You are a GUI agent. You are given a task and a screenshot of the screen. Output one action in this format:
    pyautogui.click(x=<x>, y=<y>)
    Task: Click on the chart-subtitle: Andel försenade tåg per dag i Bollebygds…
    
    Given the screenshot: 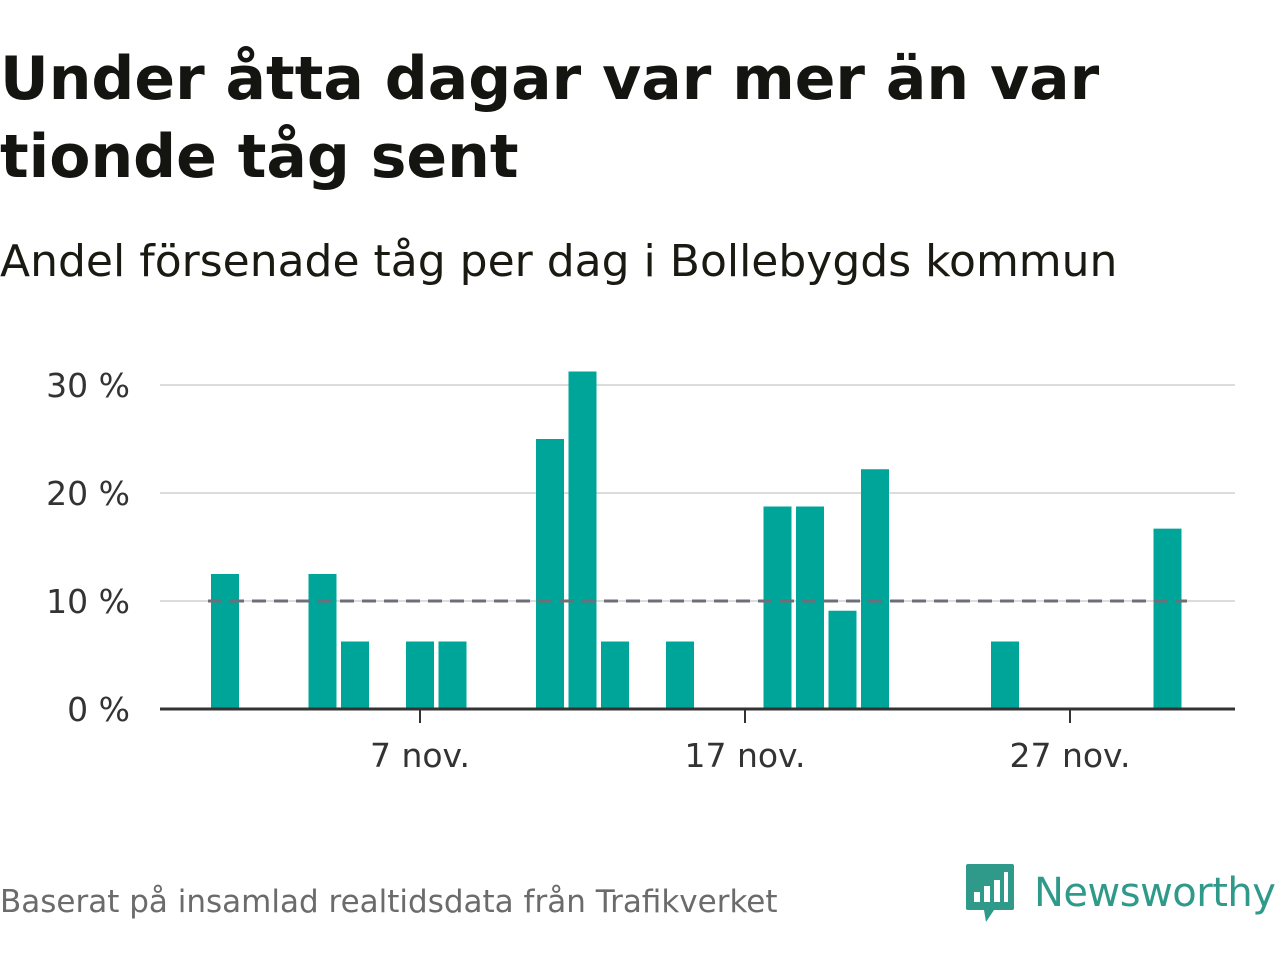 What is the action you would take?
    pyautogui.click(x=559, y=261)
    